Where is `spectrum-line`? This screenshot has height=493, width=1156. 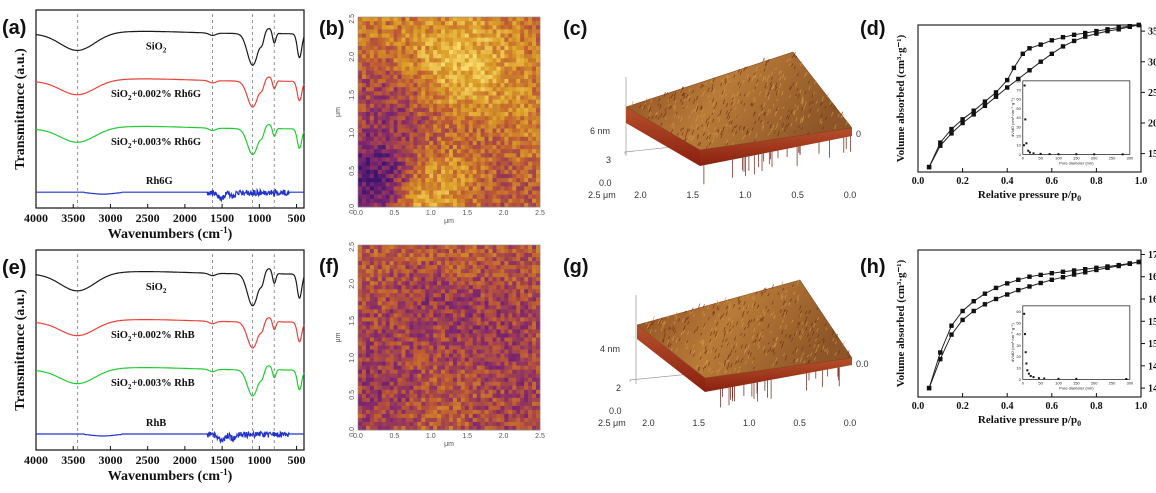
spectrum-line is located at coordinates (170, 436).